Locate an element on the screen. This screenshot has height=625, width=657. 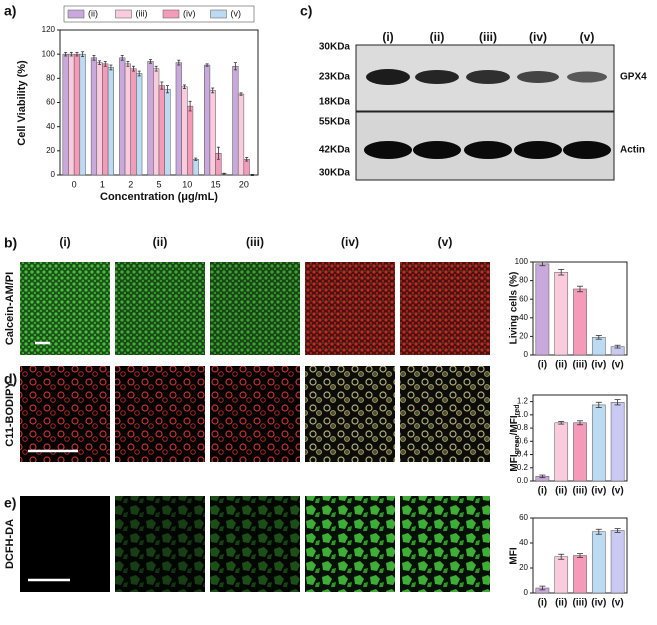
lane-label: (ii) is located at coordinates (437, 37).